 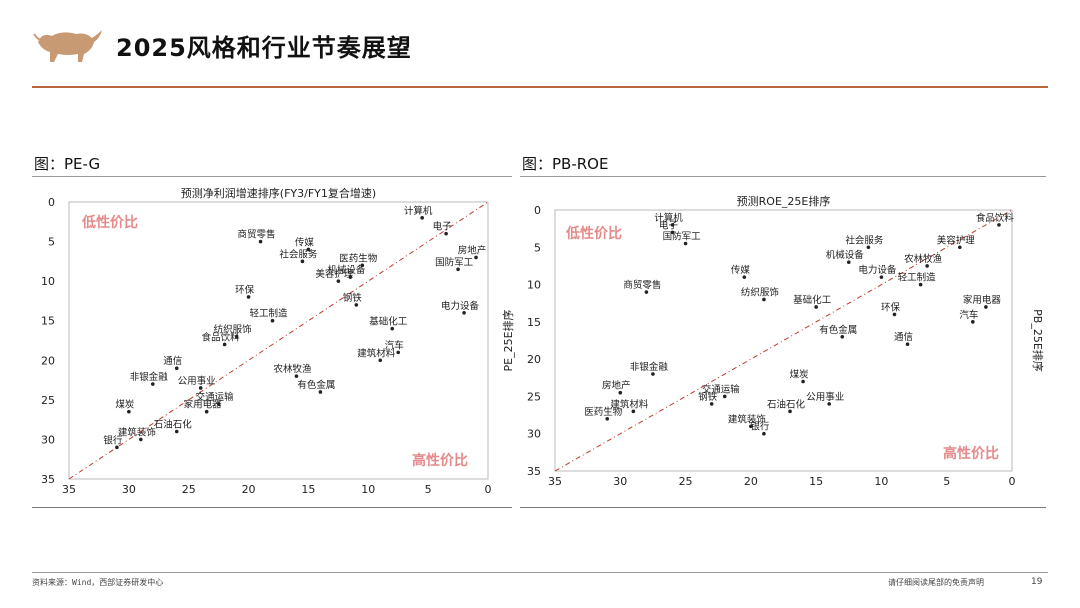 What do you see at coordinates (129, 489) in the screenshot?
I see `x-tick-label: 30` at bounding box center [129, 489].